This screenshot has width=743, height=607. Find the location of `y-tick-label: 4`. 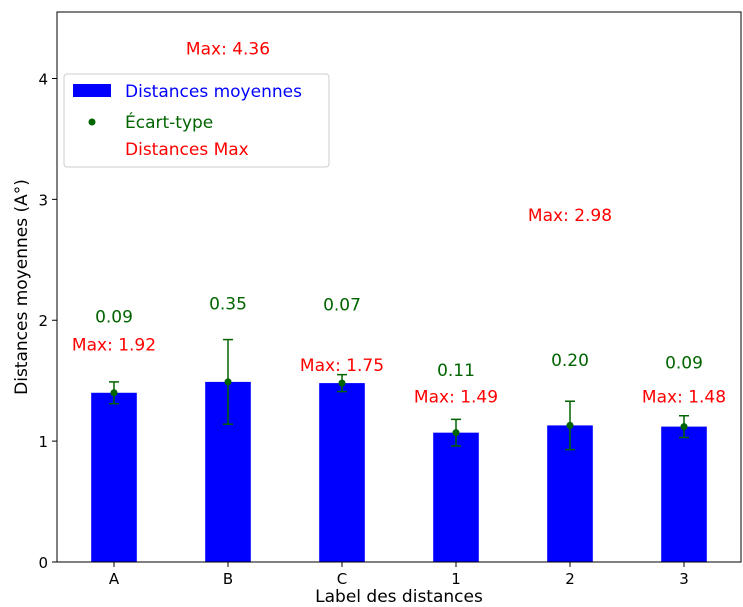

y-tick-label: 4 is located at coordinates (43, 79).